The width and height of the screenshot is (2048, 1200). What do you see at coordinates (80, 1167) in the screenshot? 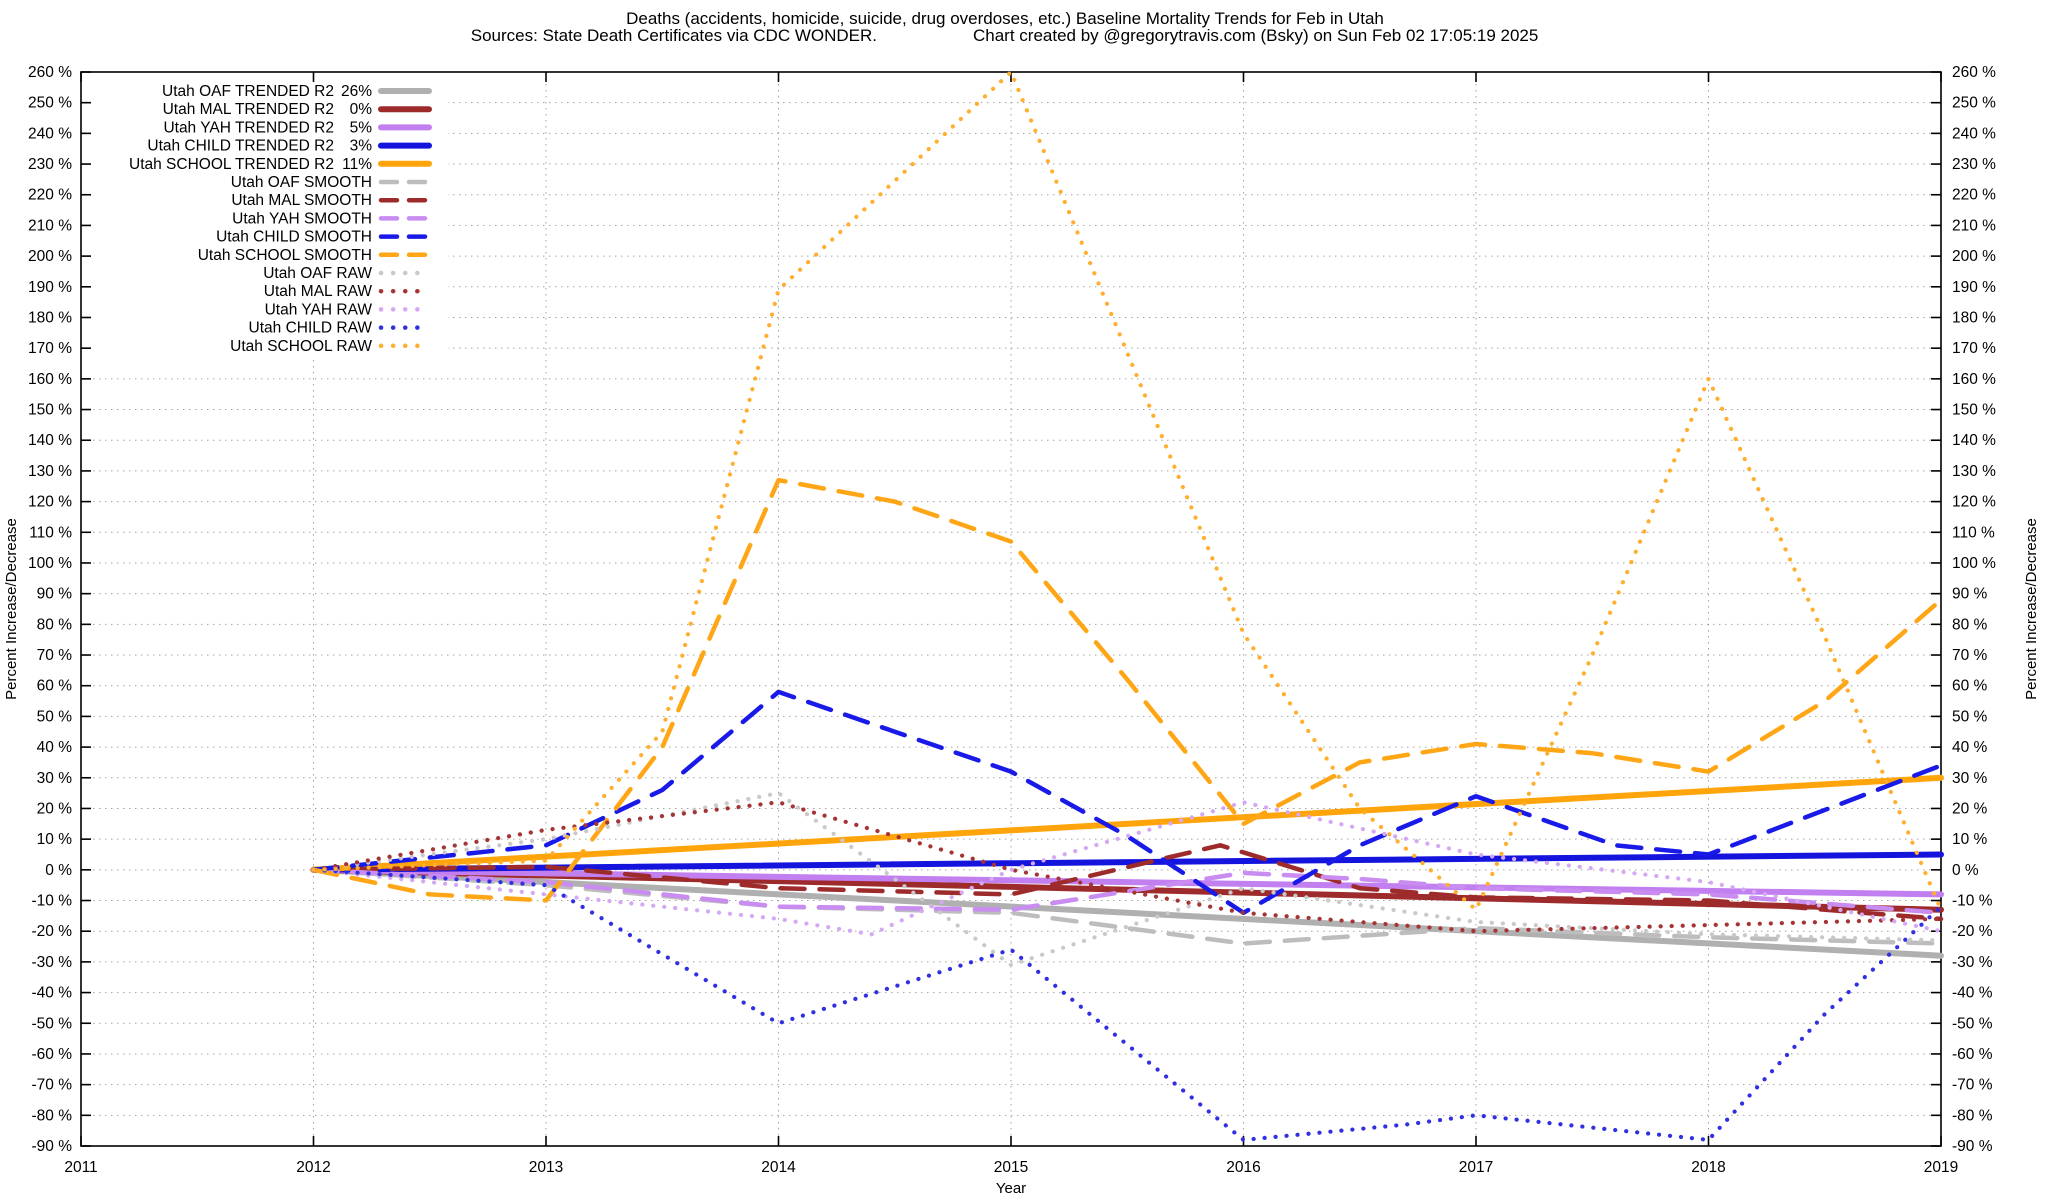
I see `svg-text: 2011` at bounding box center [80, 1167].